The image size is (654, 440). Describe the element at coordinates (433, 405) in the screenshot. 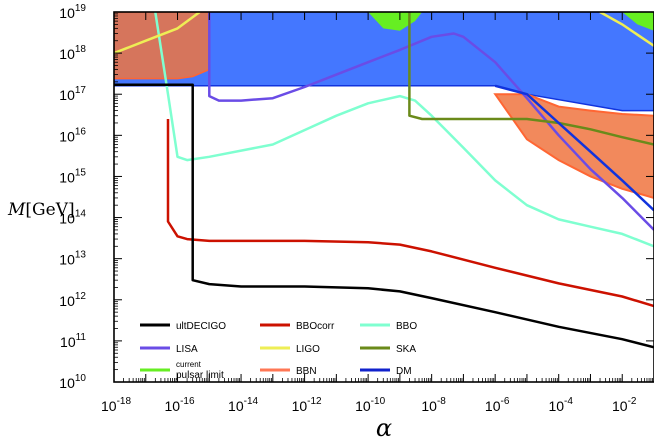

I see `x-tick-label: 10⁻⁸` at that location.